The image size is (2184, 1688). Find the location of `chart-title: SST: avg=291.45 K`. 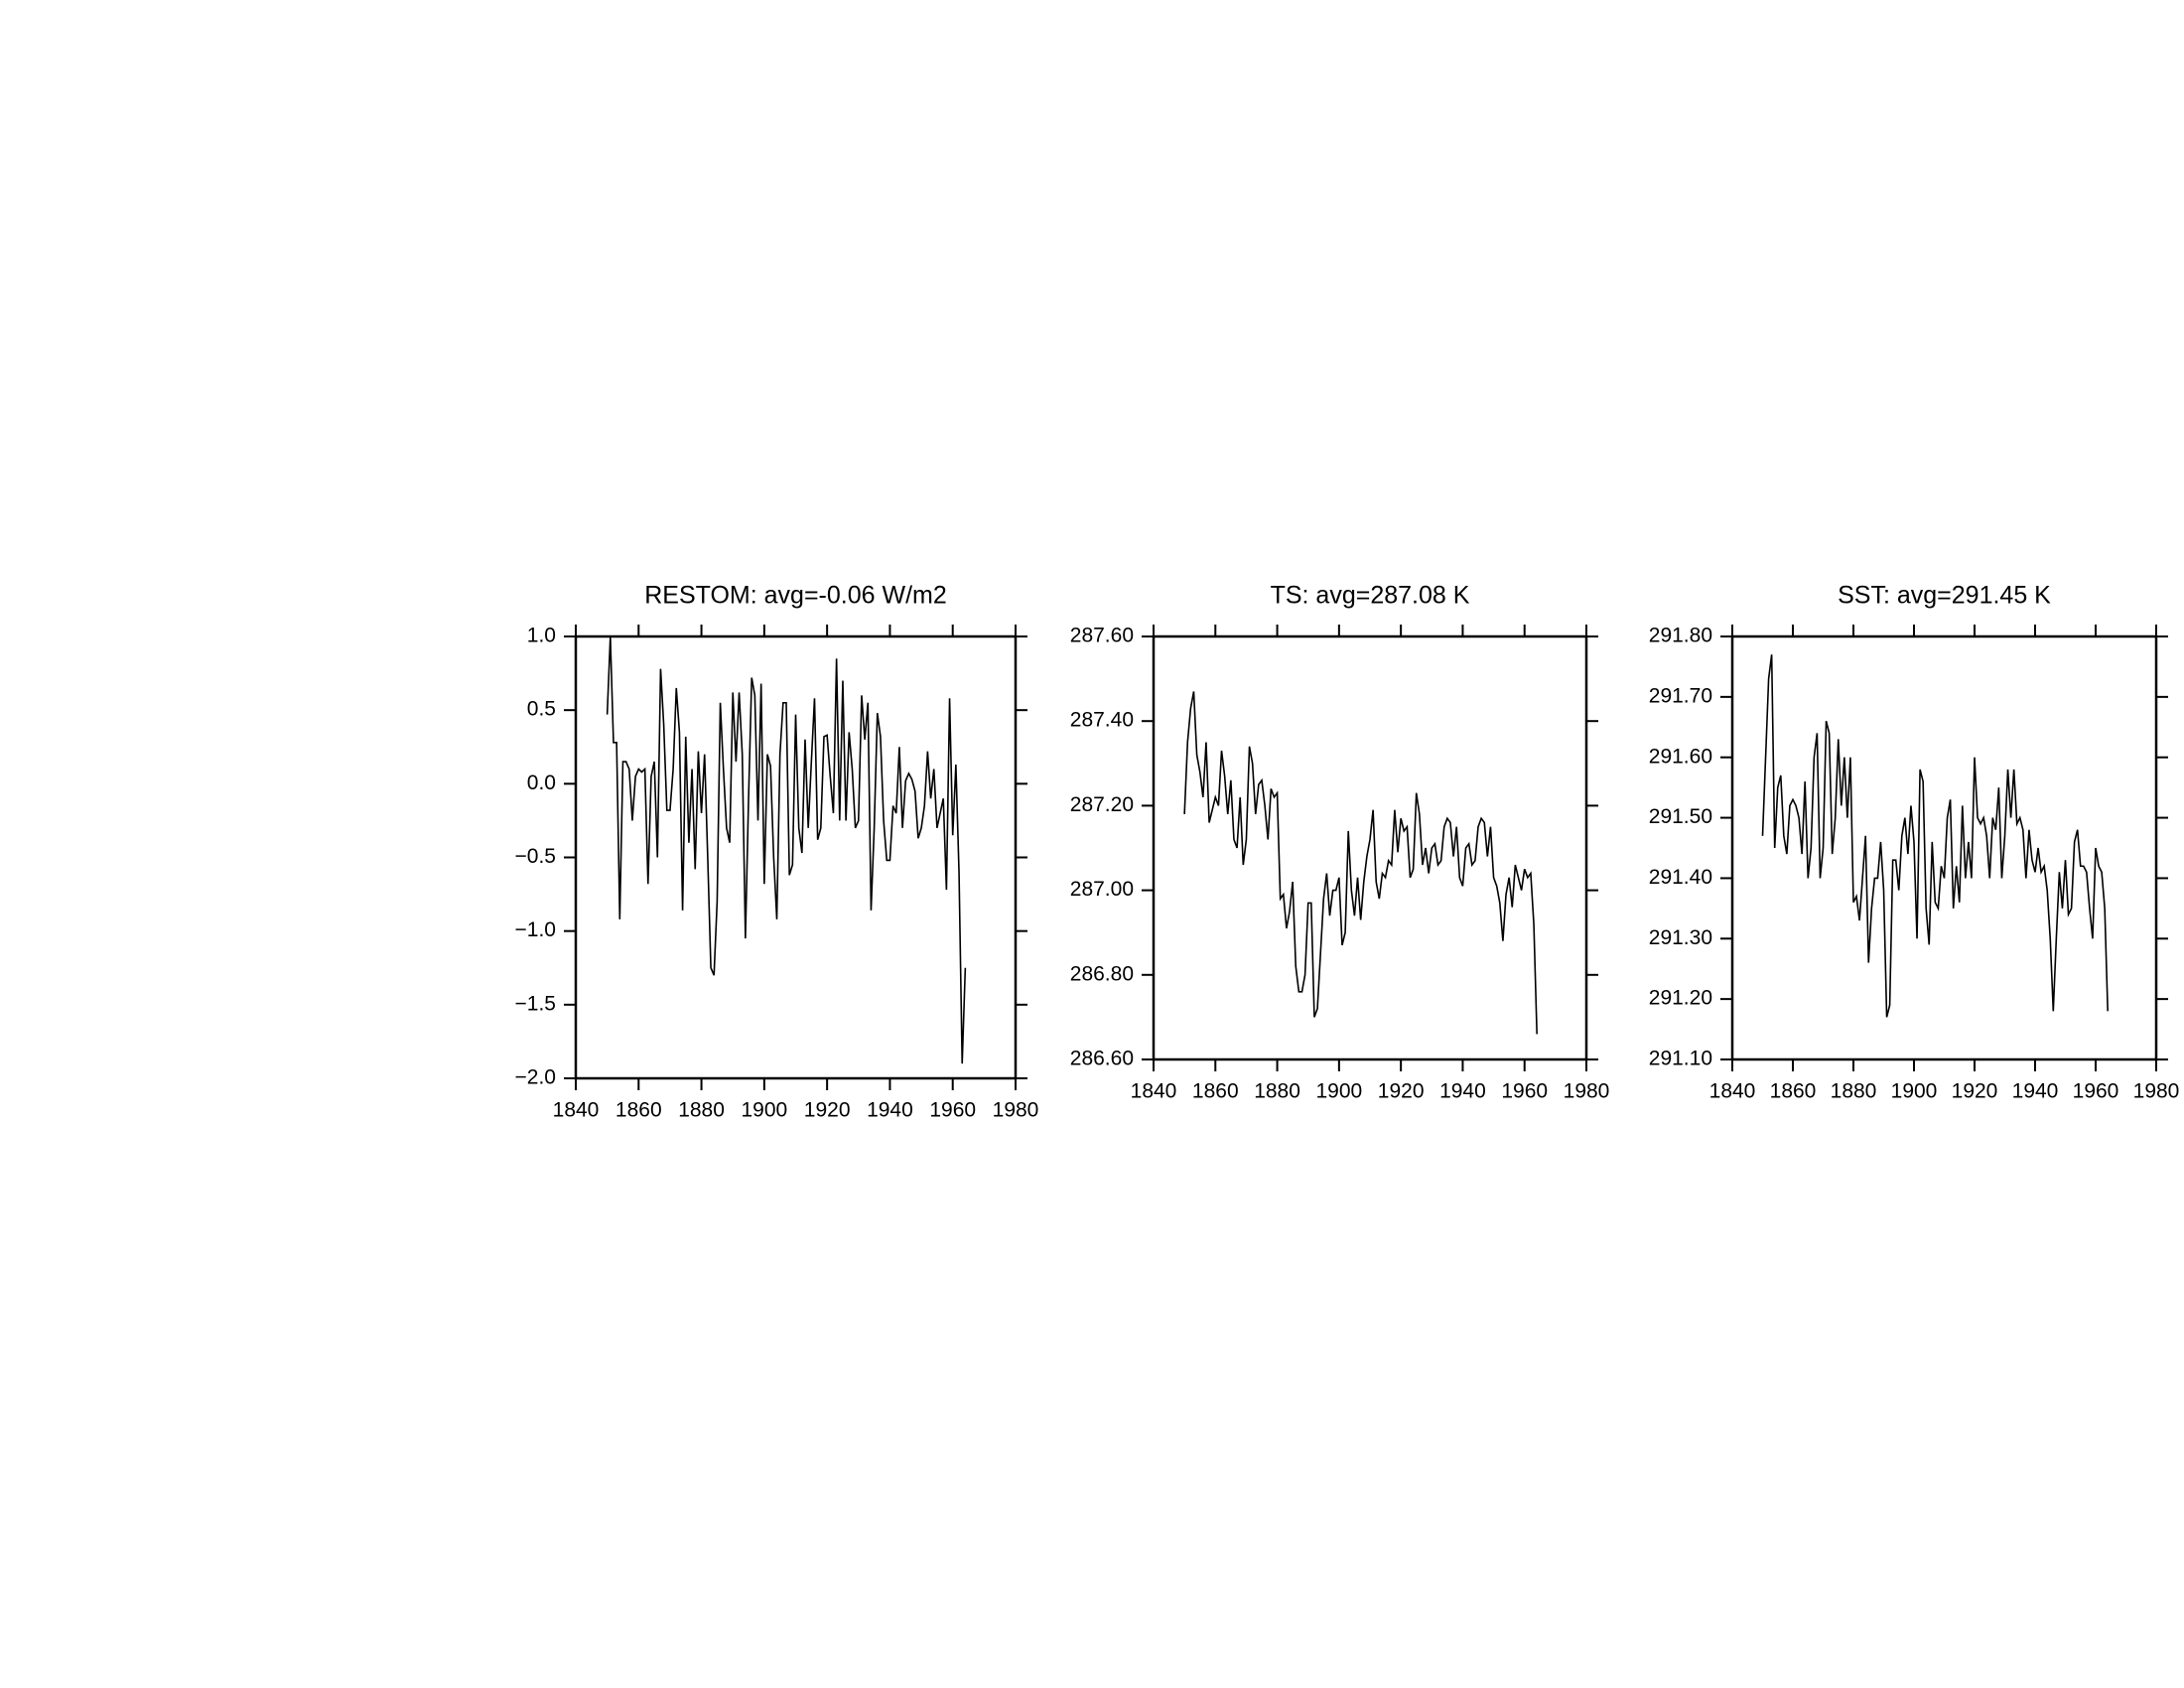

chart-title: SST: avg=291.45 K is located at coordinates (1944, 596).